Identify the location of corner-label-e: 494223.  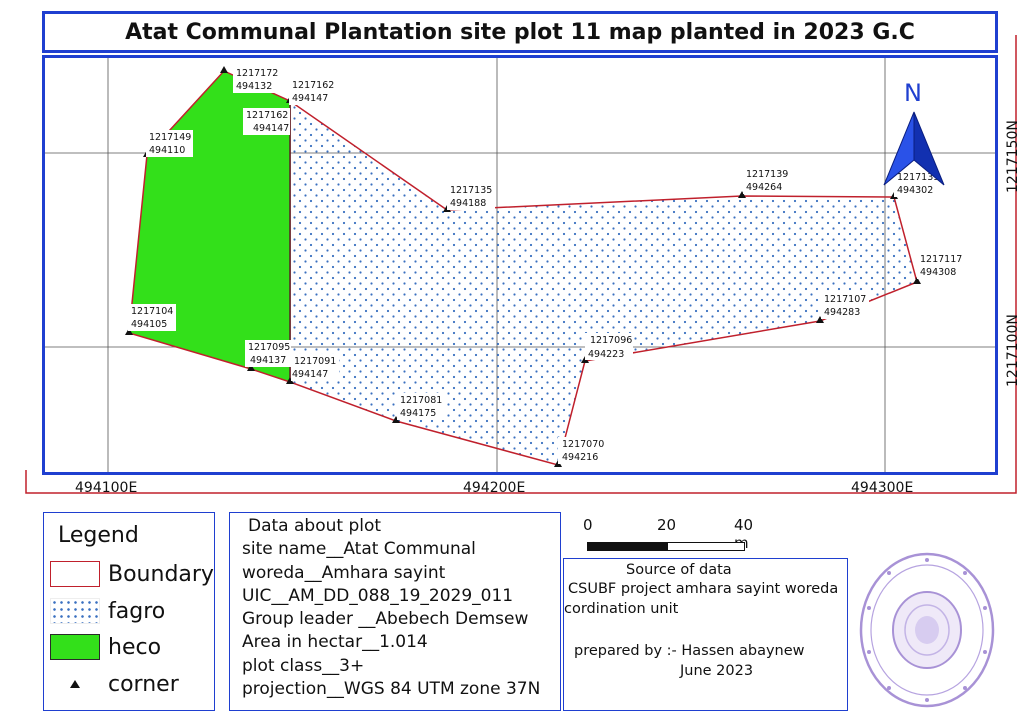
(606, 354).